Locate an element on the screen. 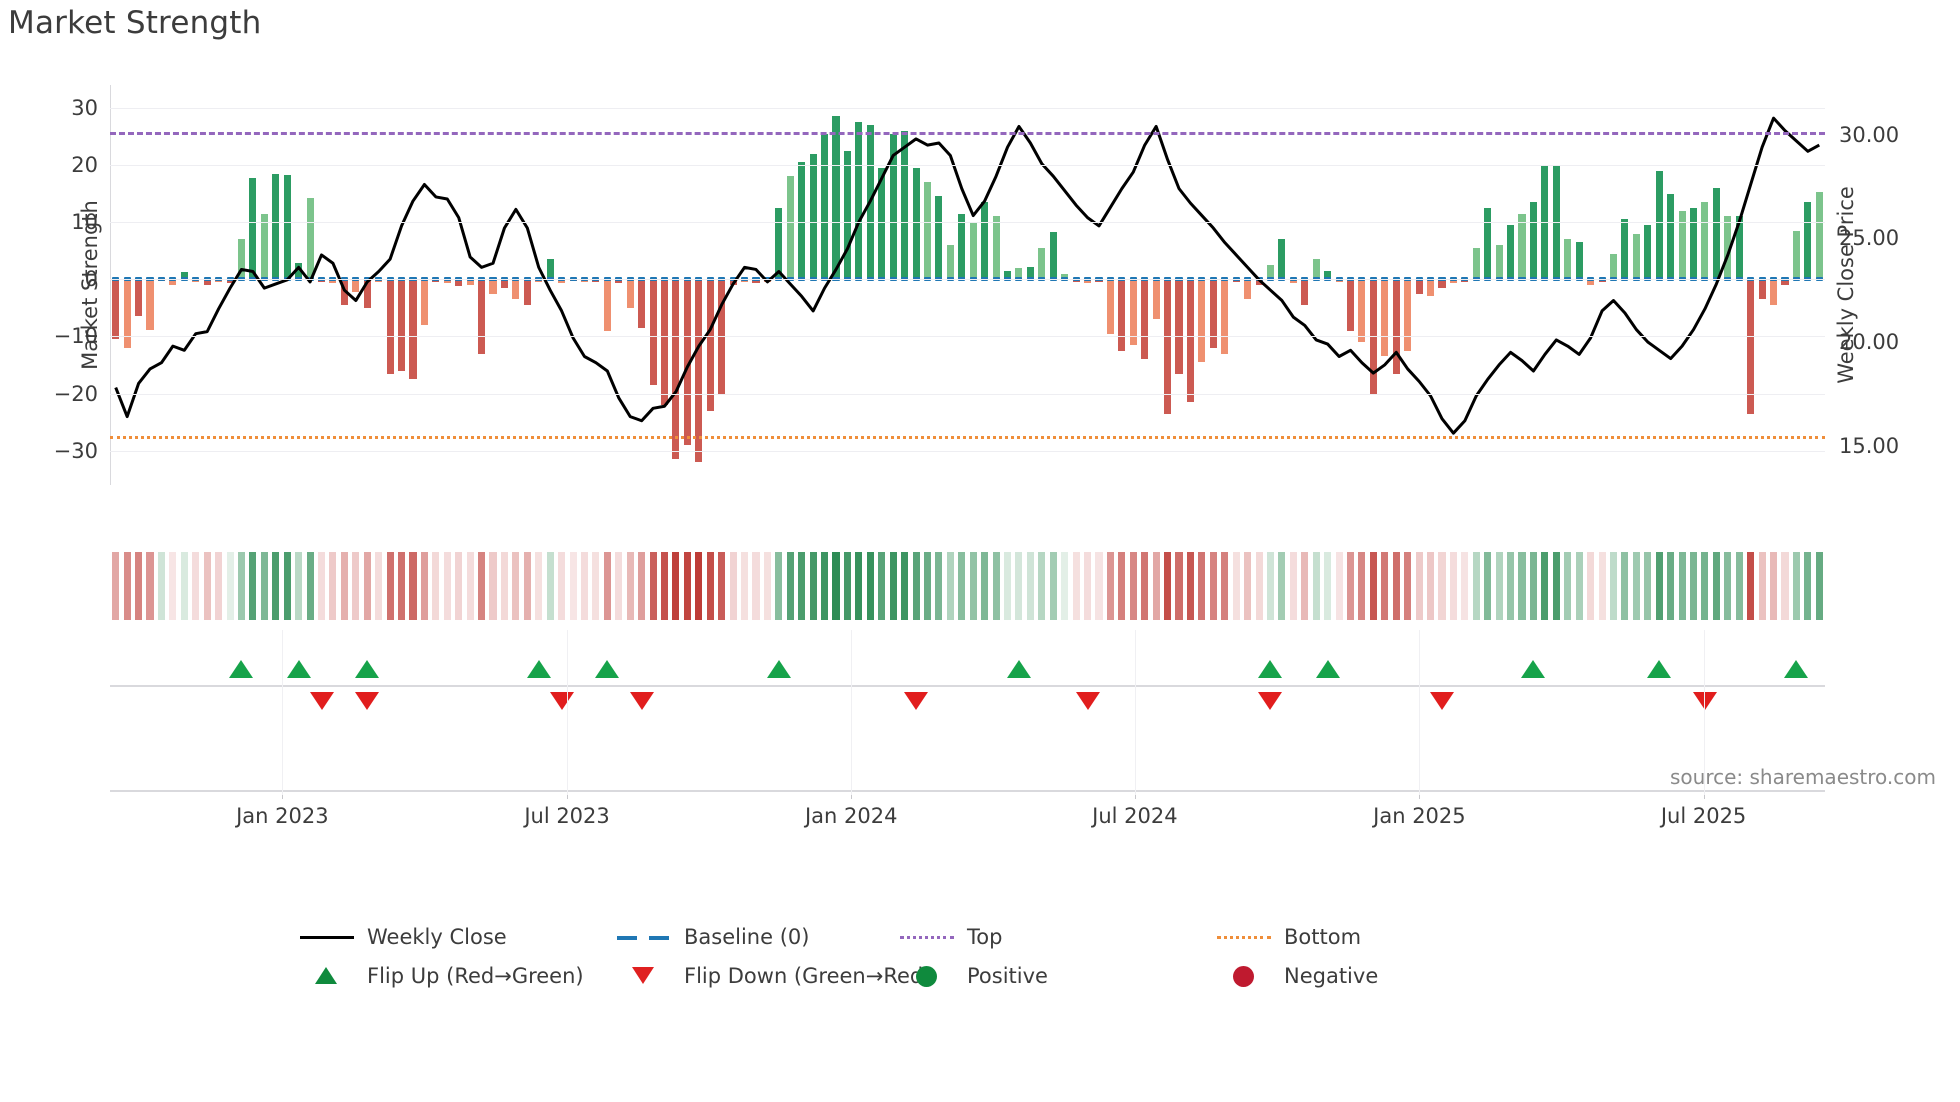 This screenshot has height=1102, width=1960. legend-item: Weekly Close is located at coordinates (403, 937).